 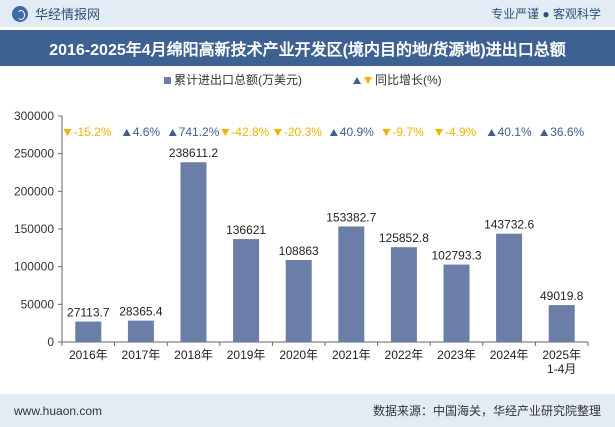 What do you see at coordinates (546, 14) in the screenshot?
I see `tagline: 专业严谨 ● 客观科学` at bounding box center [546, 14].